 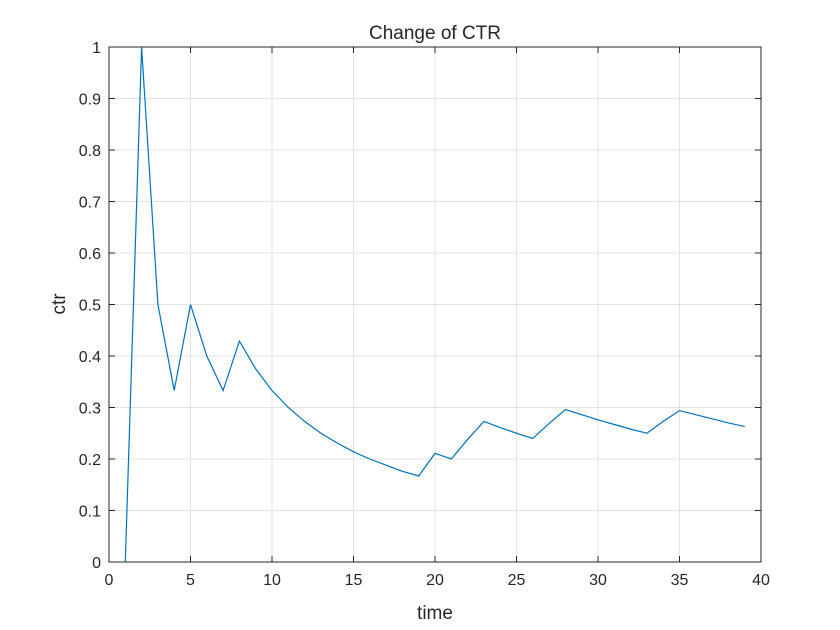 I want to click on y-tick-label: 0.5, so click(x=90, y=306).